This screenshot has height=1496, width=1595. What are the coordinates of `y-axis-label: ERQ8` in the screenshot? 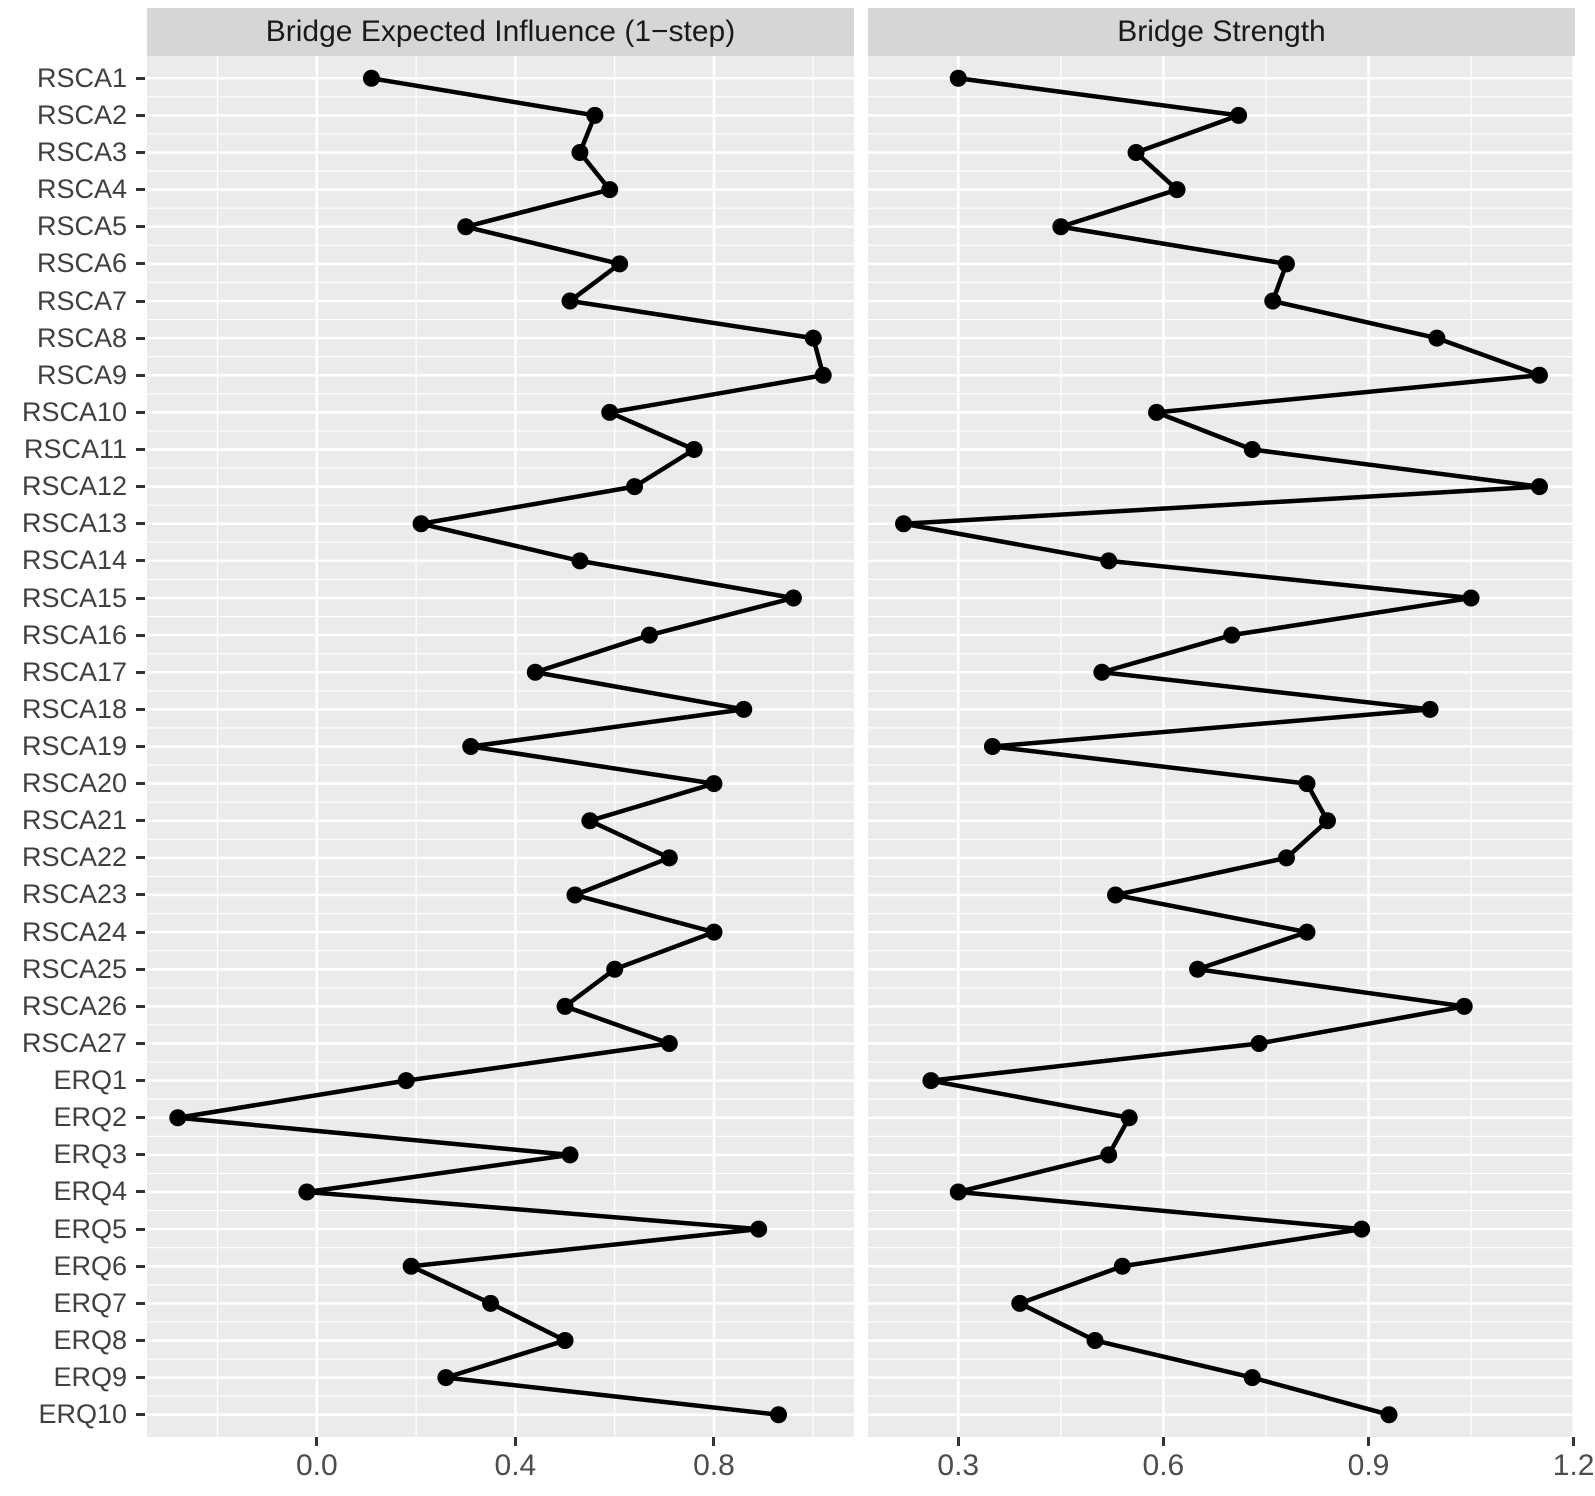 It's located at (90, 1339).